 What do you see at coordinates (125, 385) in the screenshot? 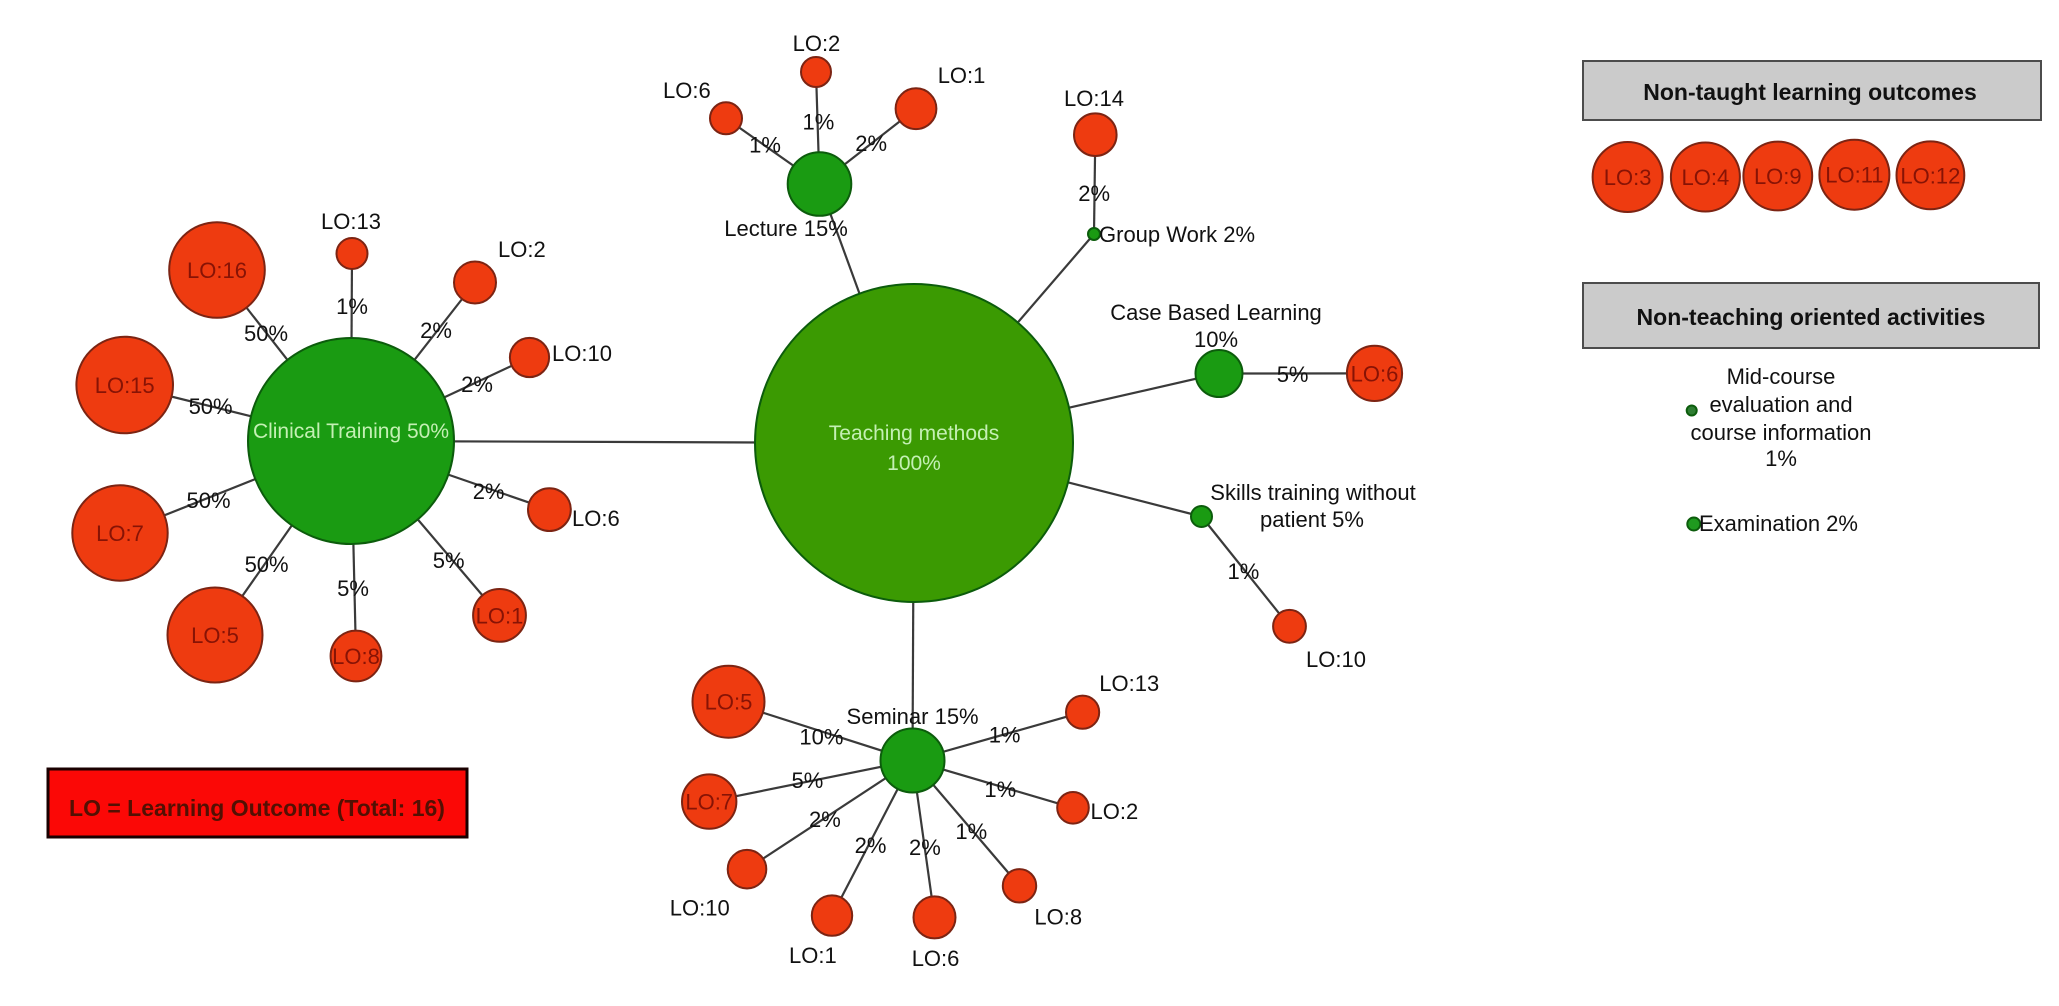
I see `svg-text: LO:15` at bounding box center [125, 385].